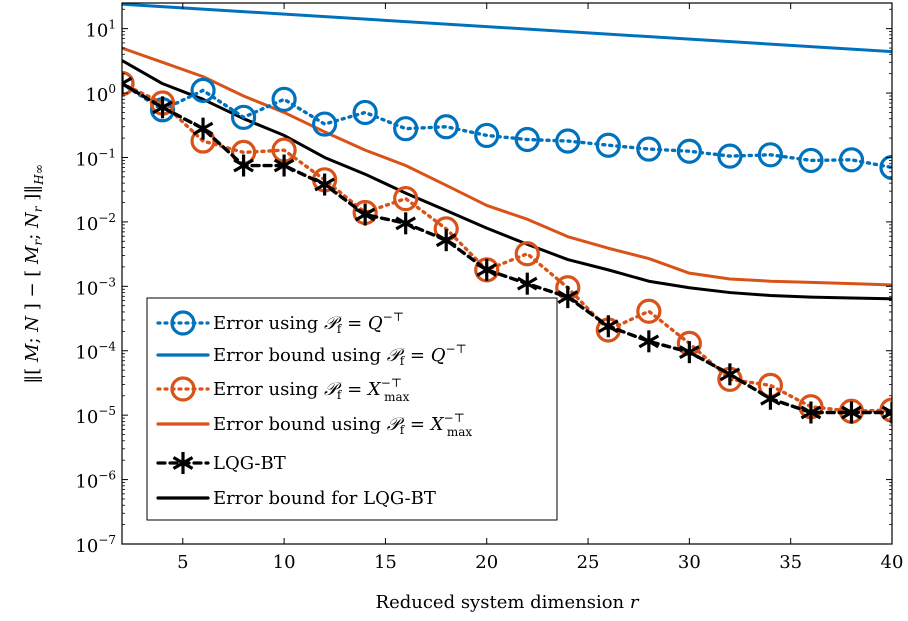  What do you see at coordinates (588, 562) in the screenshot?
I see `x-tick-label: 25` at bounding box center [588, 562].